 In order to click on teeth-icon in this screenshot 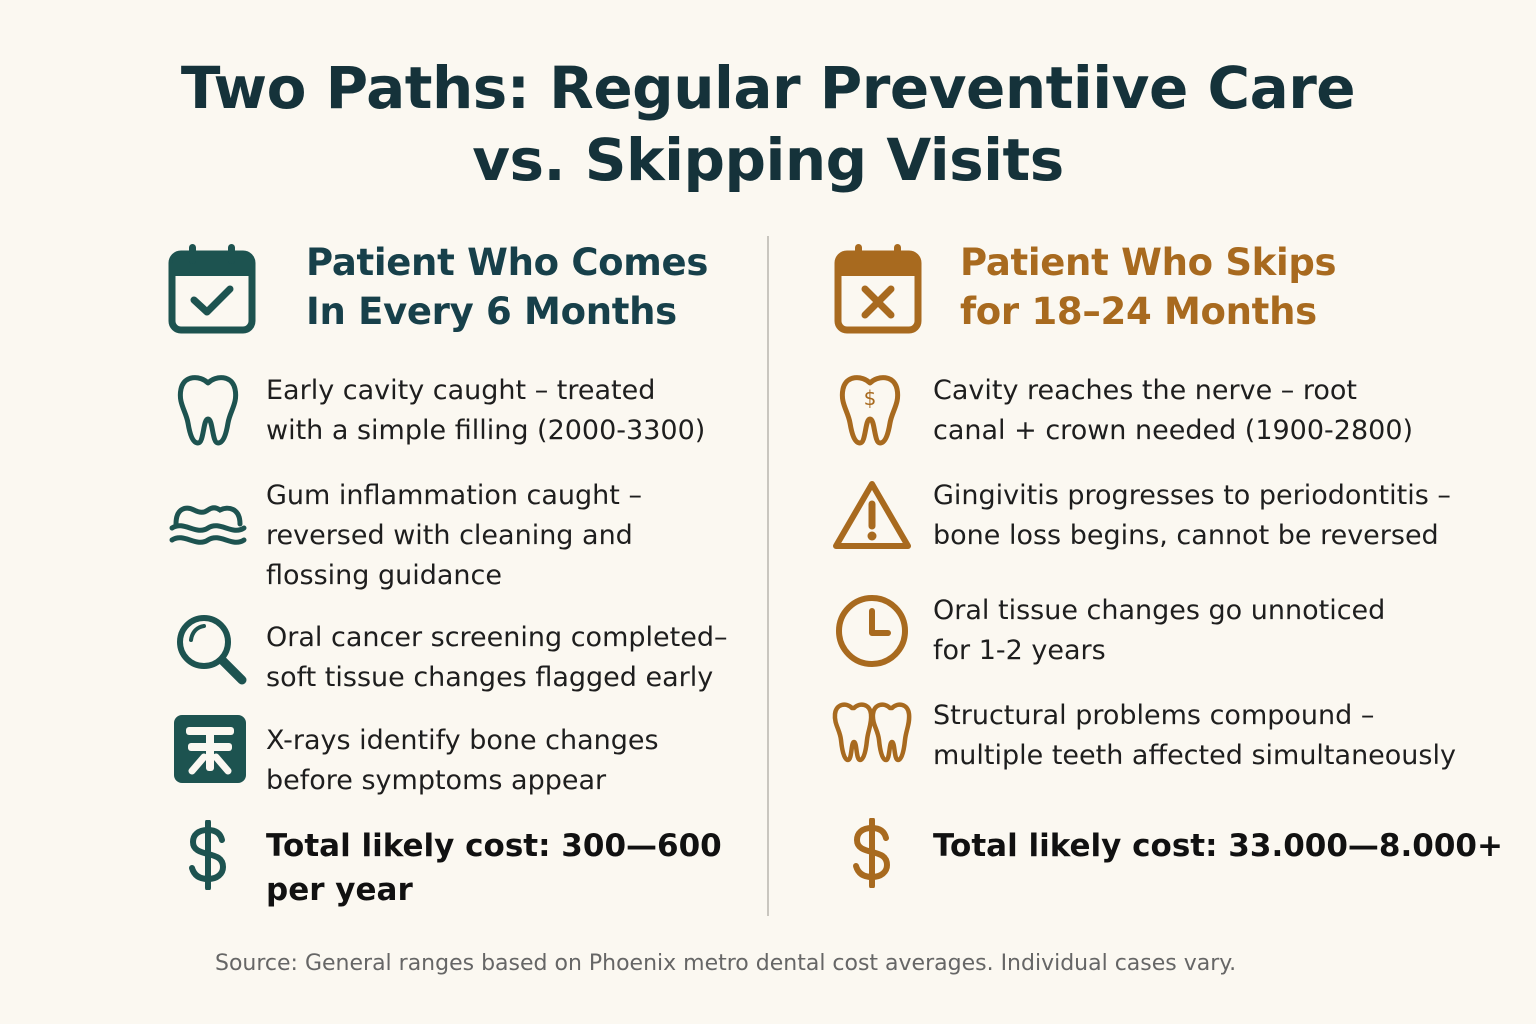, I will do `click(872, 732)`.